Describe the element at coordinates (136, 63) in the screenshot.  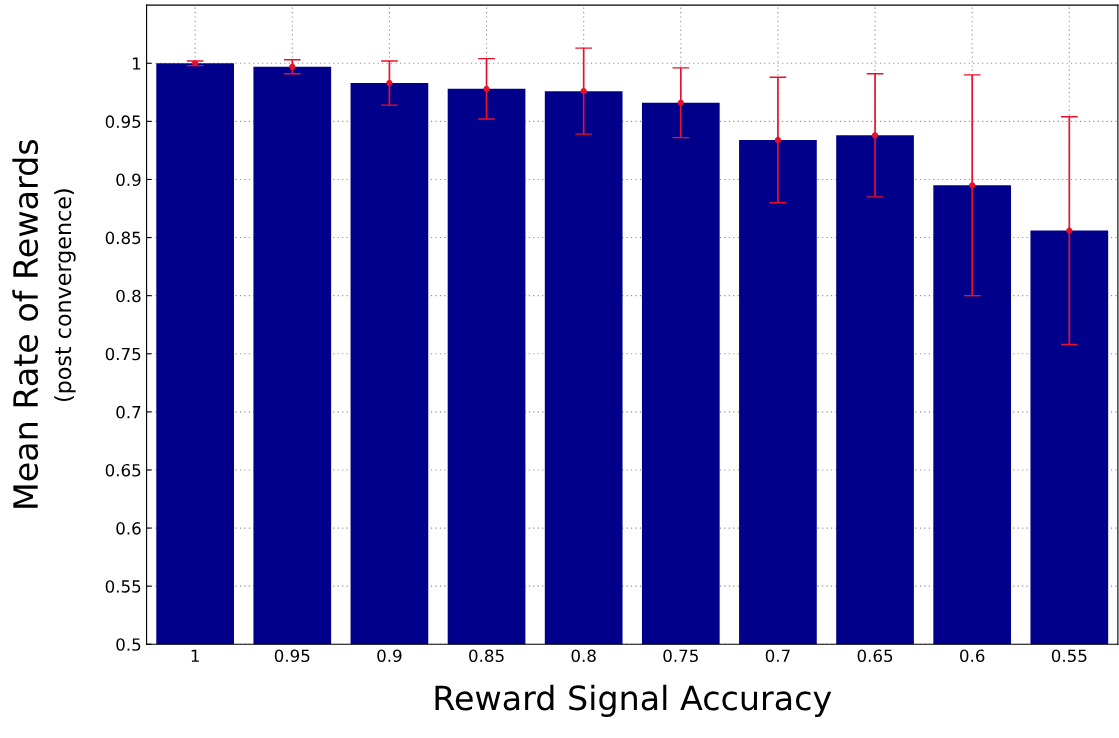
I see `y-tick-label: 1` at that location.